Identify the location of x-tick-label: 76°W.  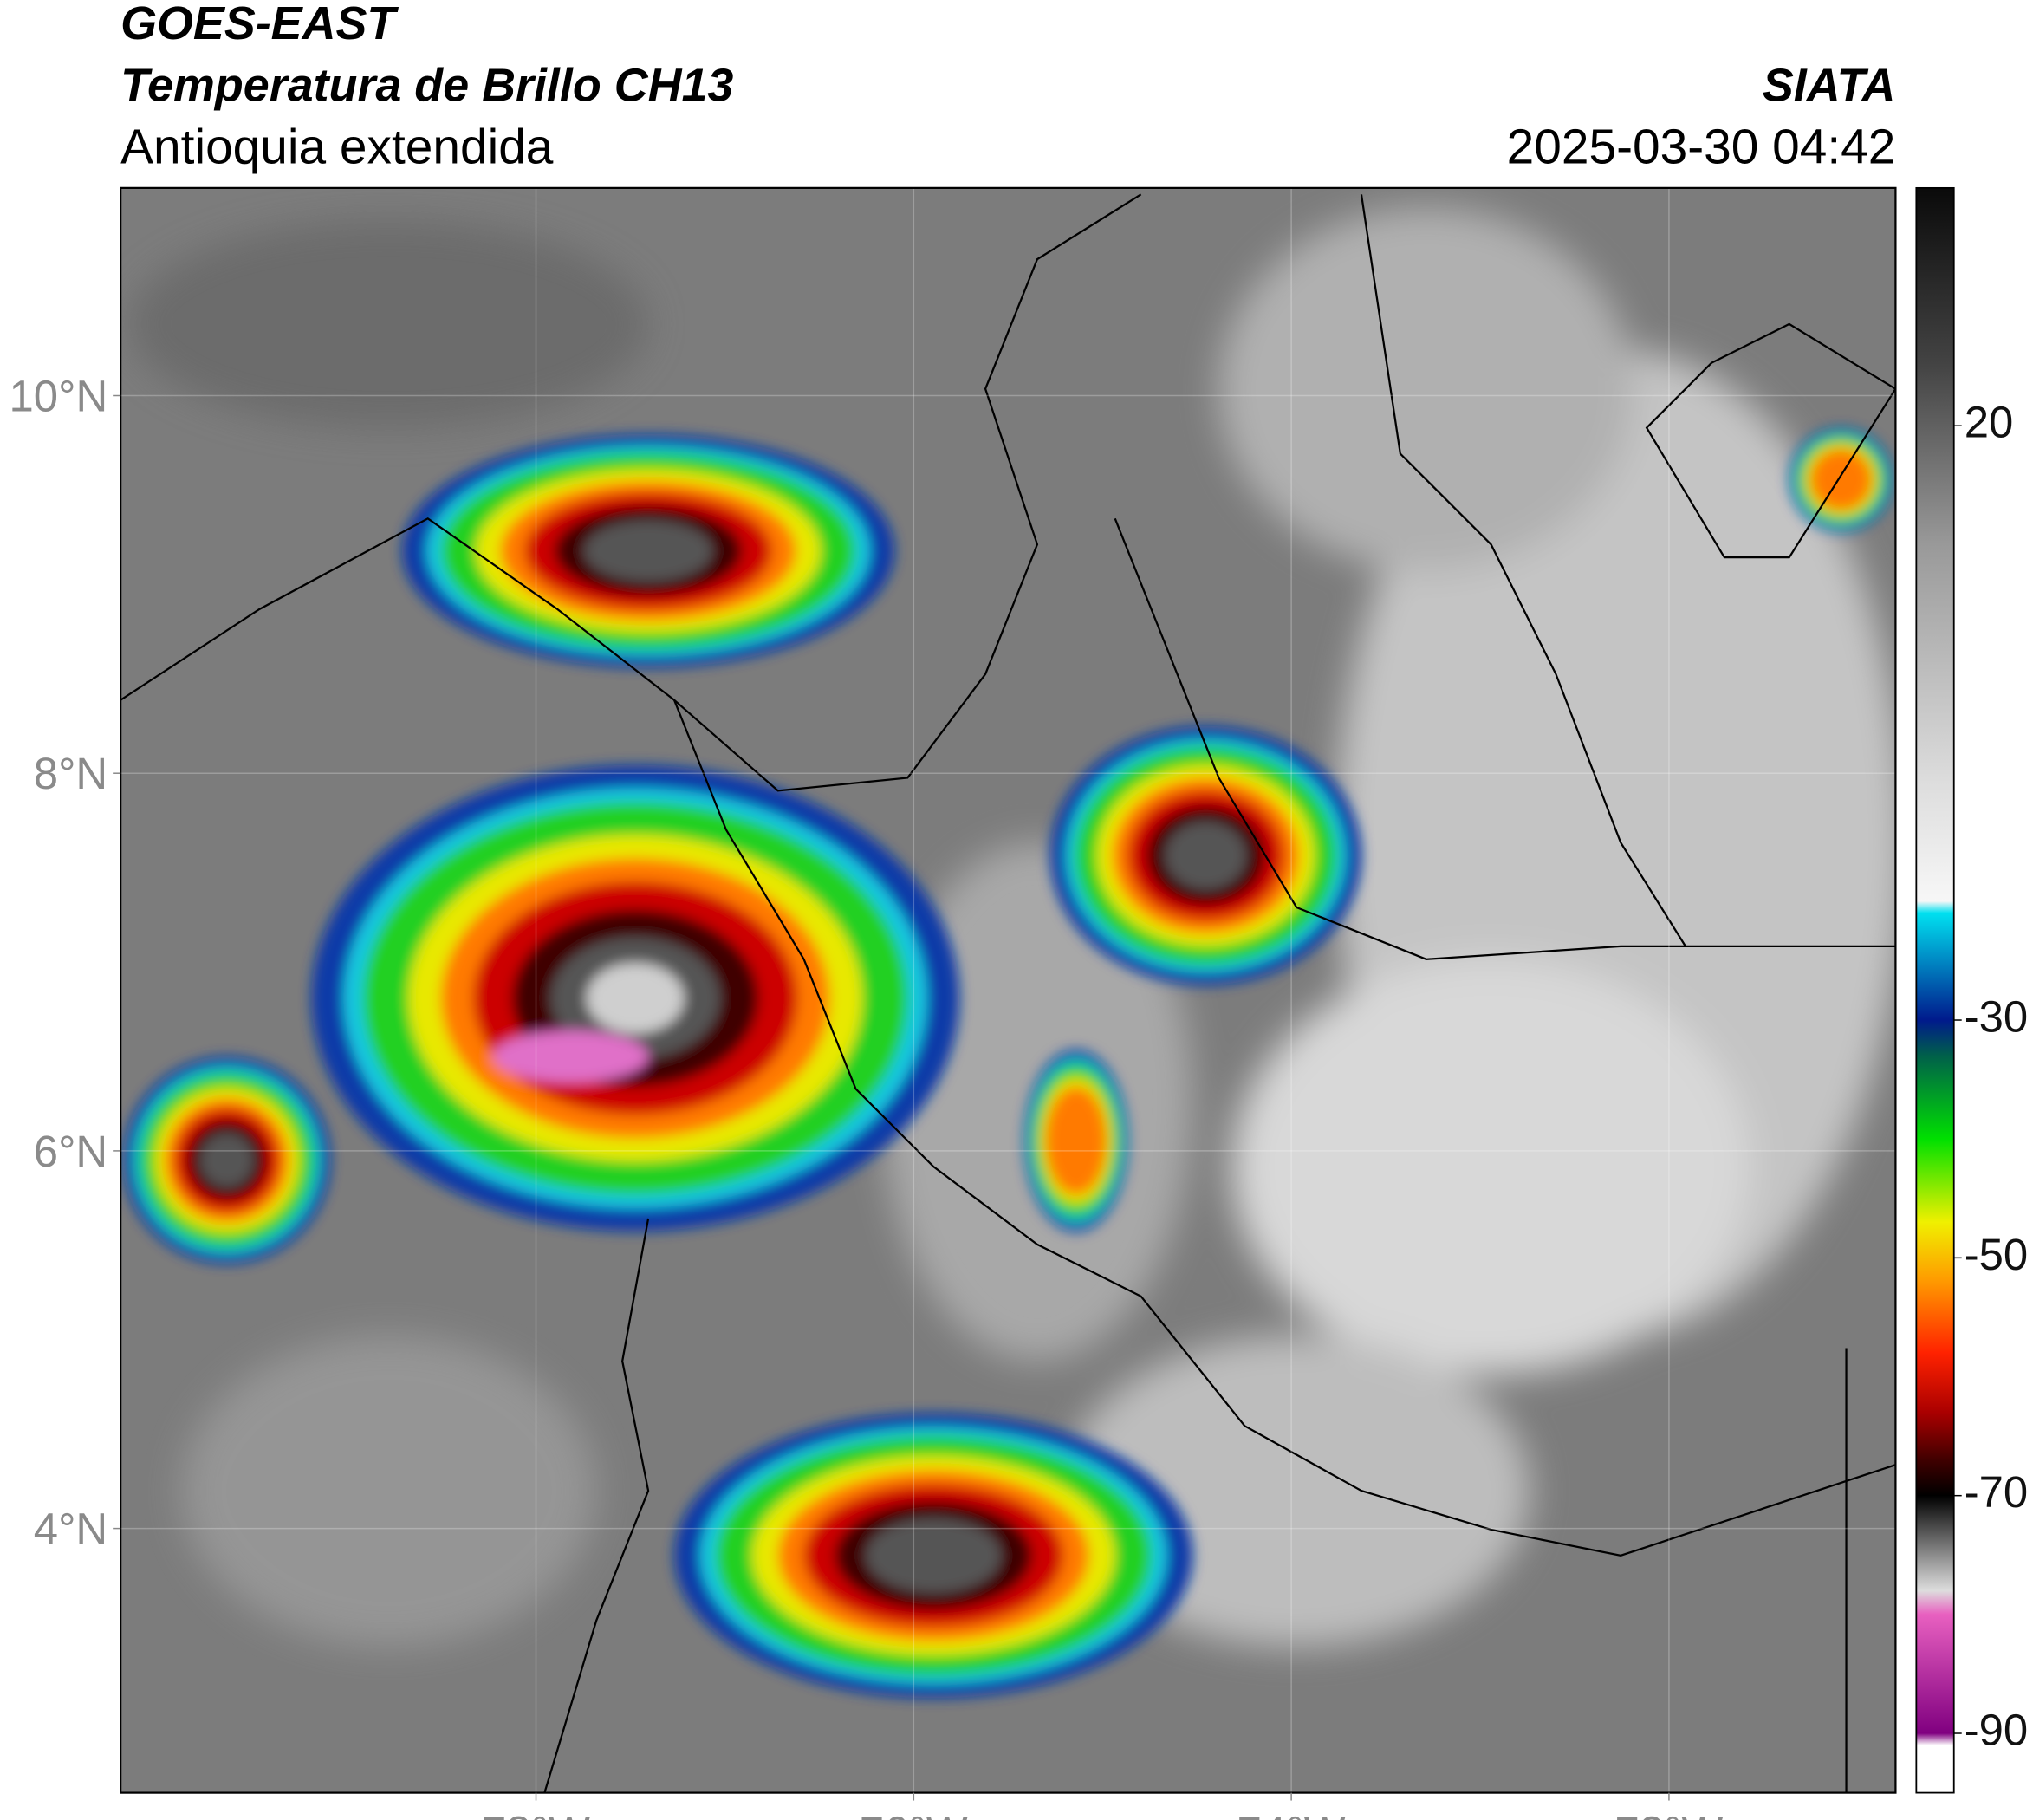
(914, 1813).